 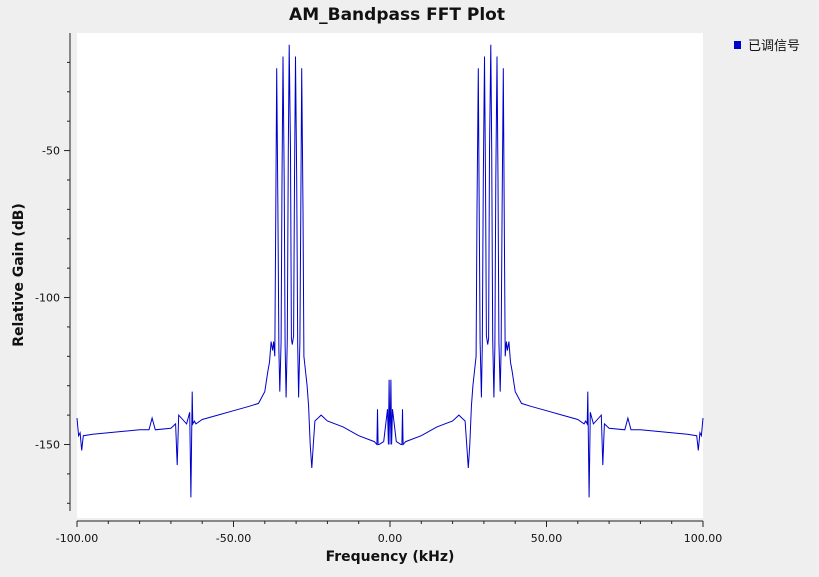 I want to click on x-axis-ticks: -100.00 -50.00 0.00 50.00 100.00, so click(x=389, y=533).